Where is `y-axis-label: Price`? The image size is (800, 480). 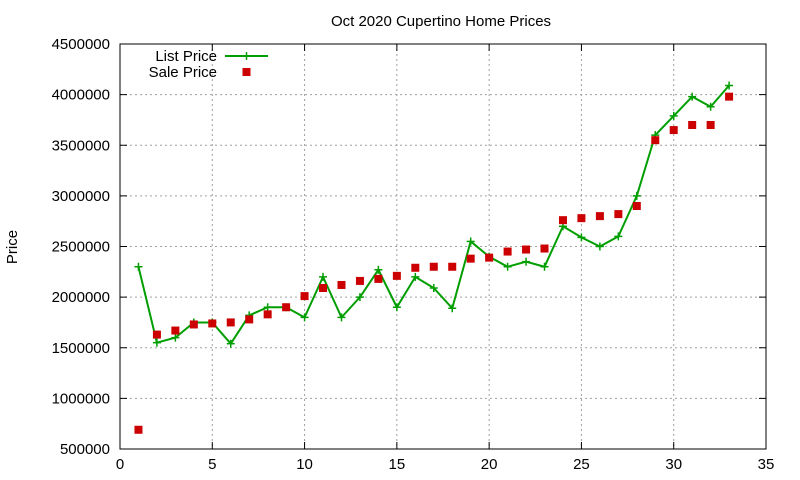 y-axis-label: Price is located at coordinates (12, 247).